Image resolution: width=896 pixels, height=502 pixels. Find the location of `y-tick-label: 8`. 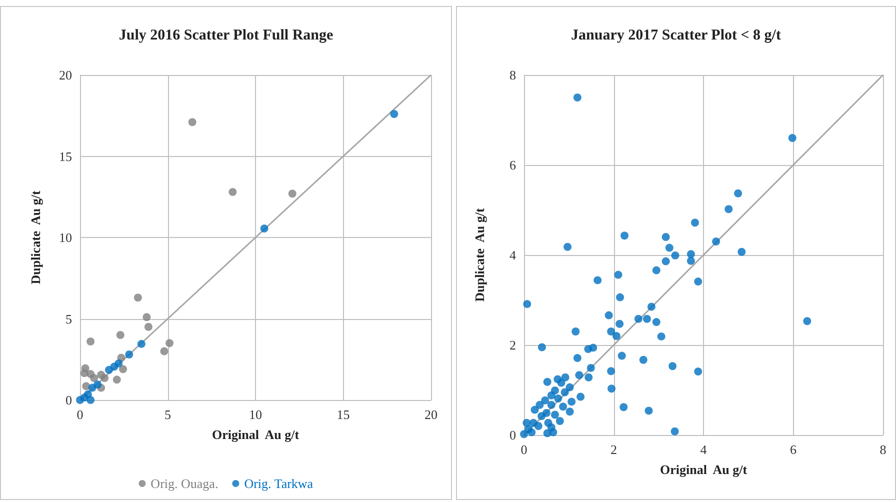

y-tick-label: 8 is located at coordinates (513, 75).